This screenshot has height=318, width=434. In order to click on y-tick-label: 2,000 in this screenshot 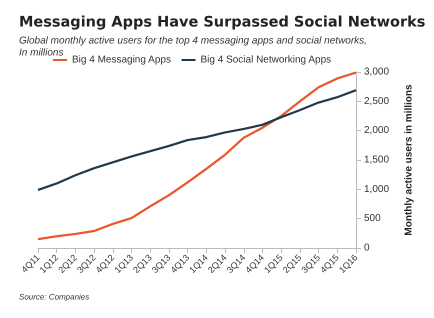, I will do `click(377, 130)`.